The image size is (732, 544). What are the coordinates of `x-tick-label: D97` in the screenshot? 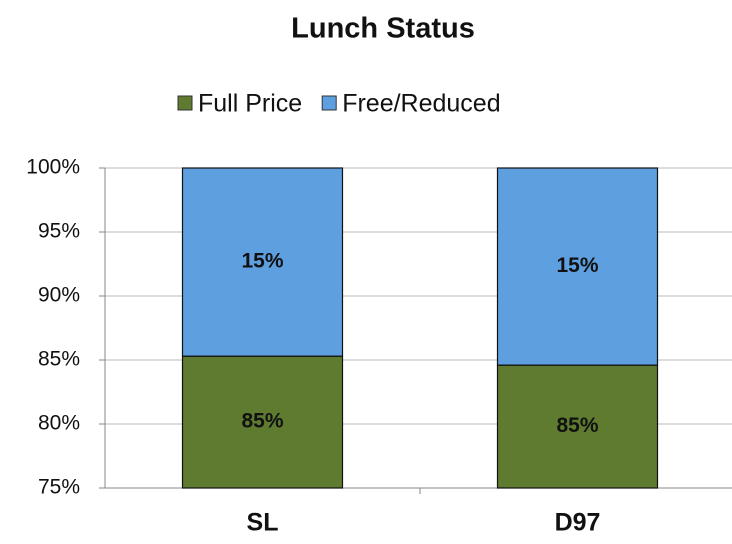 It's located at (578, 523).